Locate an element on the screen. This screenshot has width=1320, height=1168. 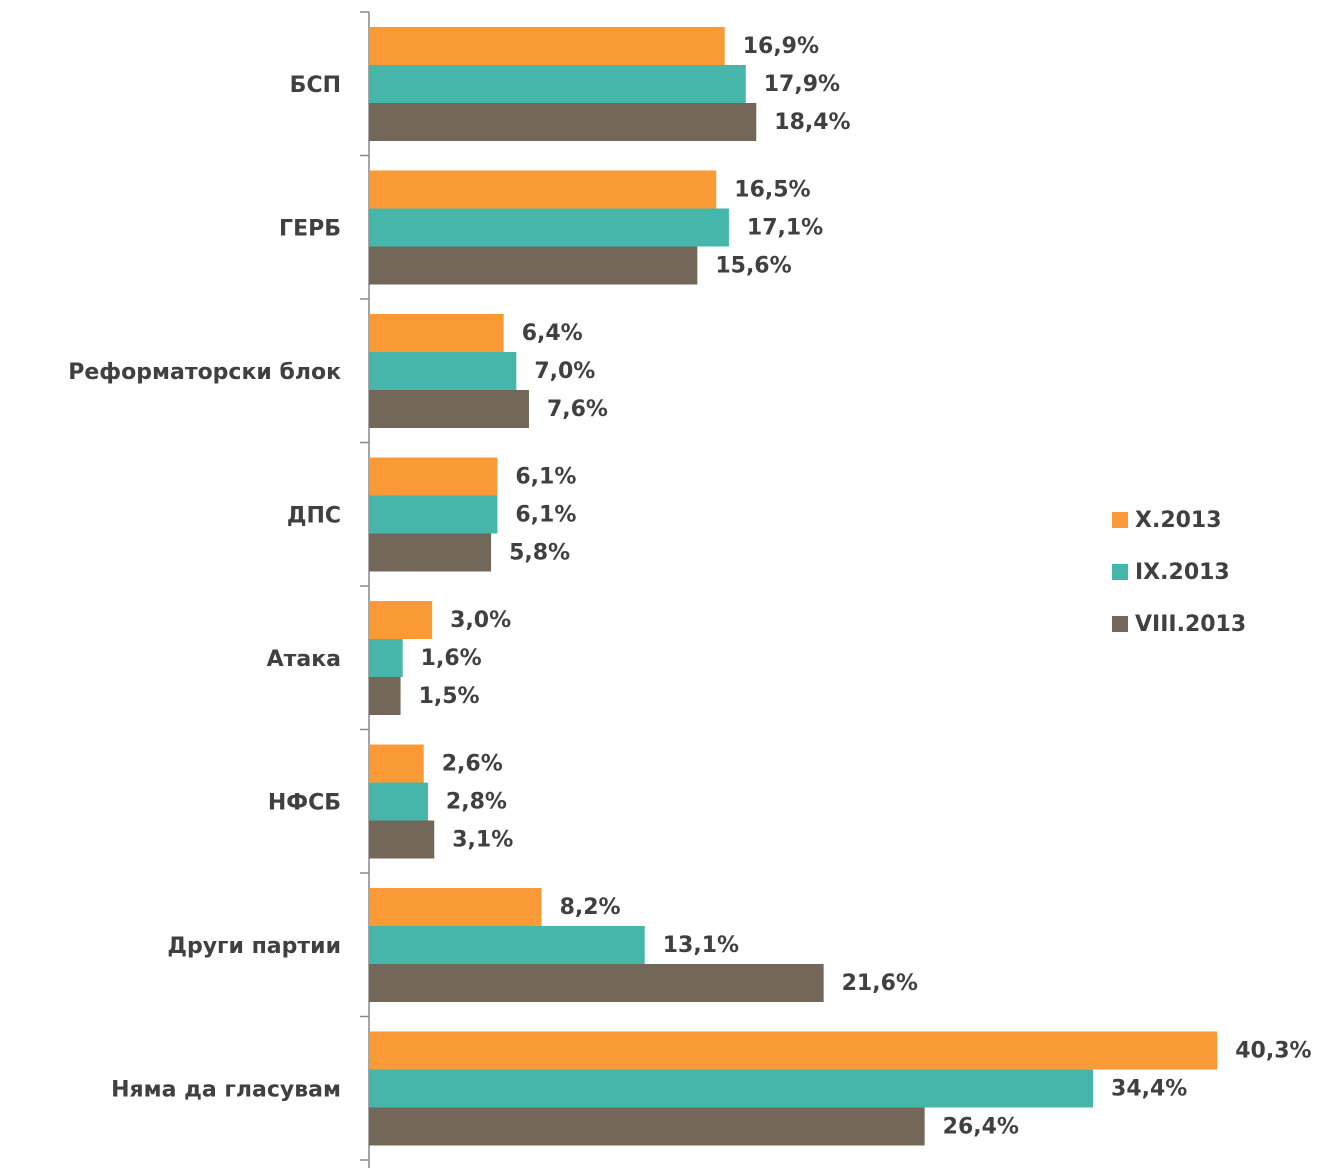
data-label: 18,4% is located at coordinates (812, 122).